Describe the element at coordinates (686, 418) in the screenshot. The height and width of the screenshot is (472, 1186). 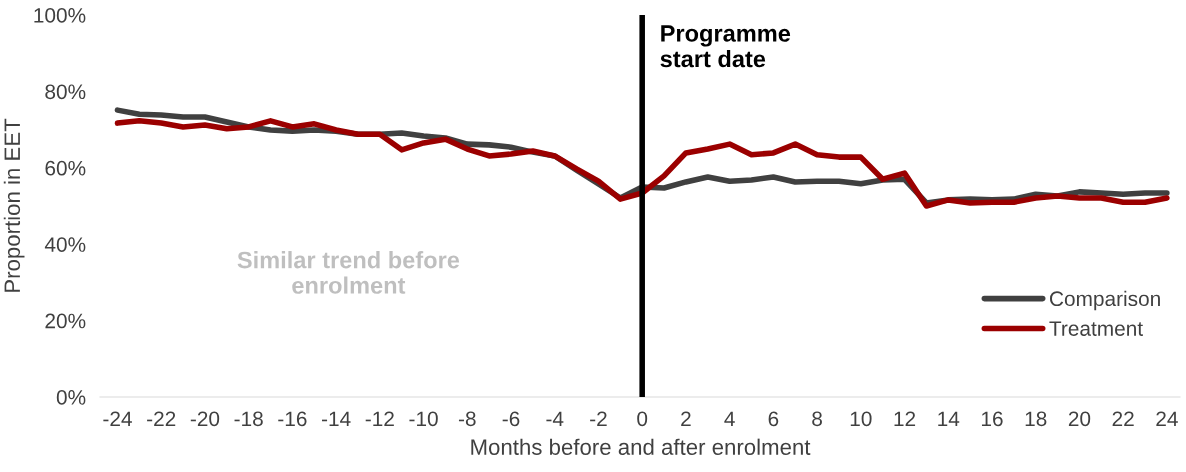
I see `x-tick-label: 2` at that location.